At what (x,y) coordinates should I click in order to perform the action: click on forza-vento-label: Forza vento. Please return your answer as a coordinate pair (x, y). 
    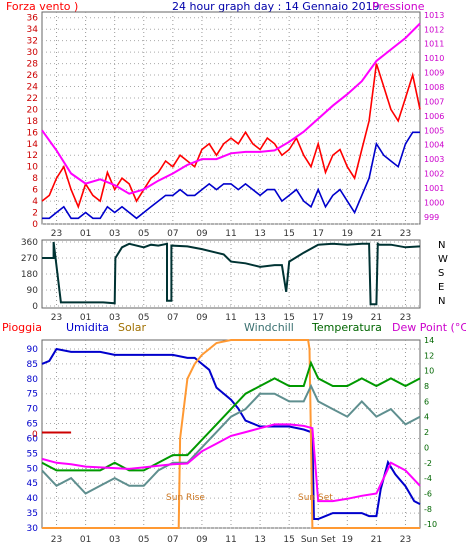
    Looking at the image, I should click on (38, 6).